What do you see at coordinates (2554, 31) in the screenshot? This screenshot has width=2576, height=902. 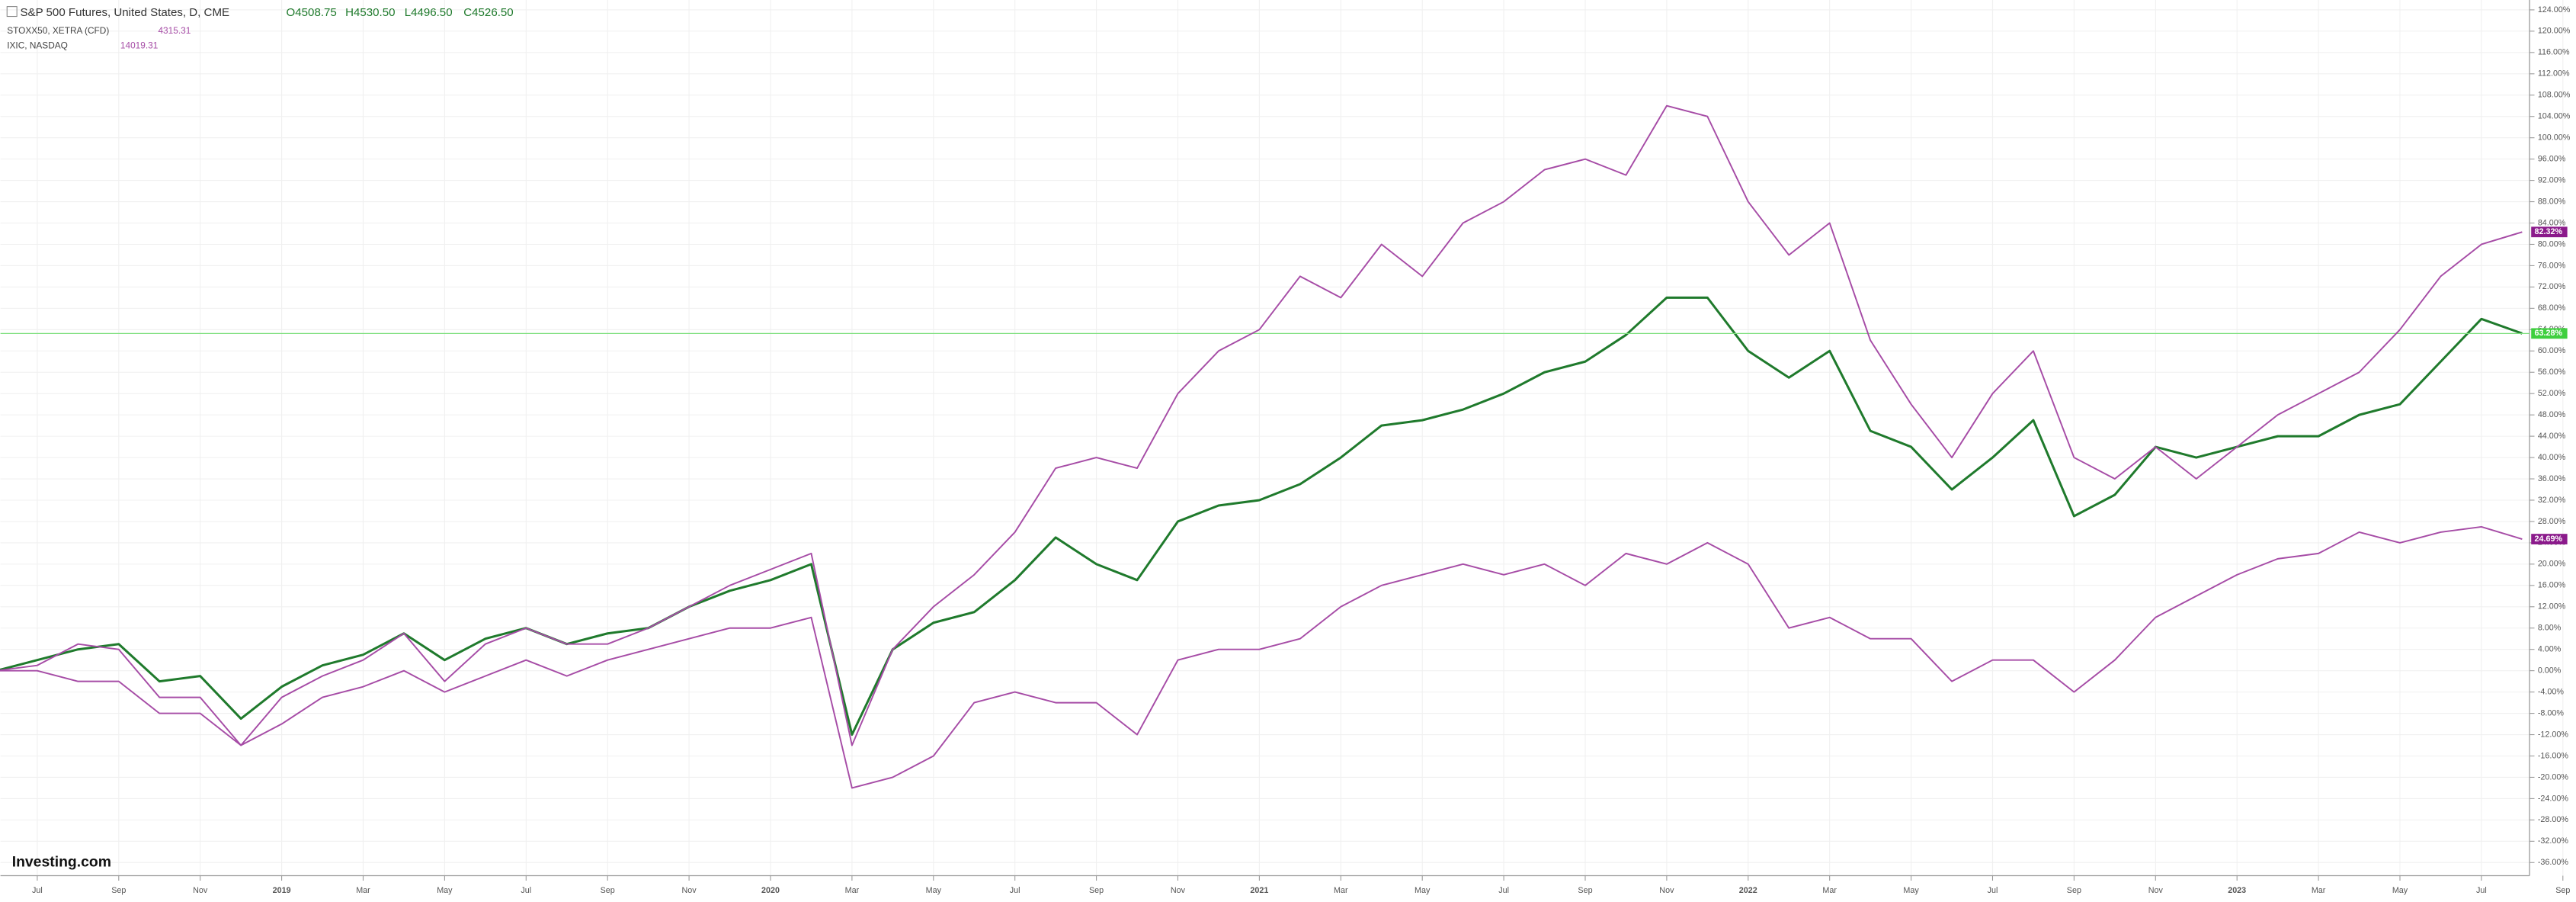 I see `y-tick-label: 120.00%` at bounding box center [2554, 31].